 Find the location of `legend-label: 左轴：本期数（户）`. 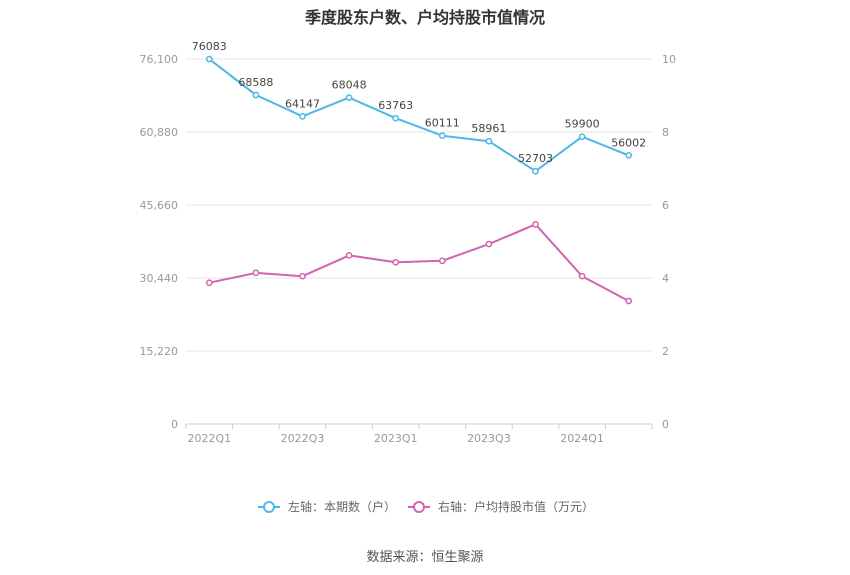

legend-label: 左轴：本期数（户） is located at coordinates (342, 506).